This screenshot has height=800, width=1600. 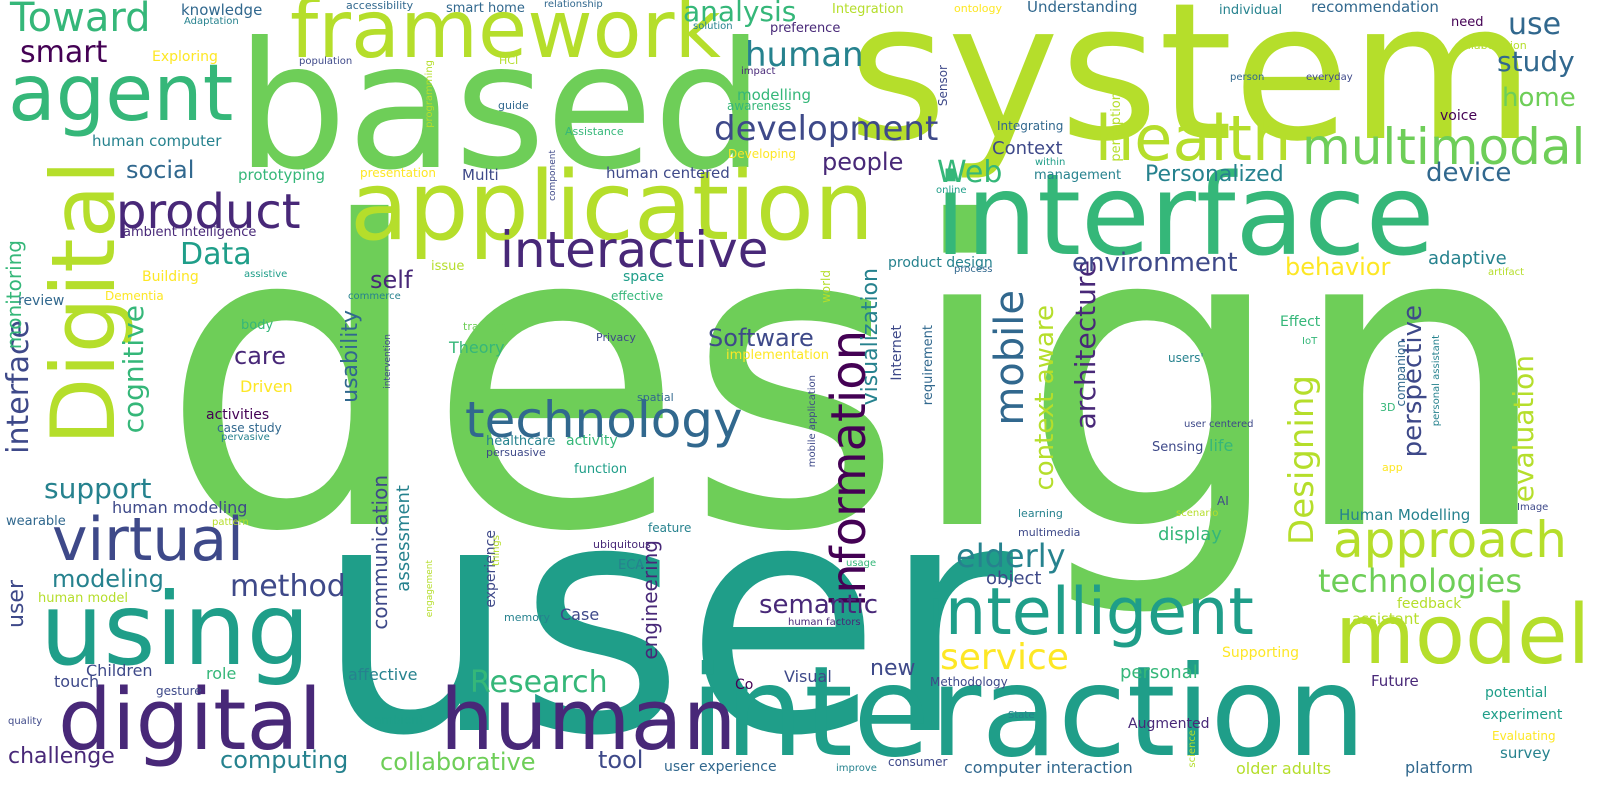 What do you see at coordinates (477, 347) in the screenshot?
I see `word-theory: Theory` at bounding box center [477, 347].